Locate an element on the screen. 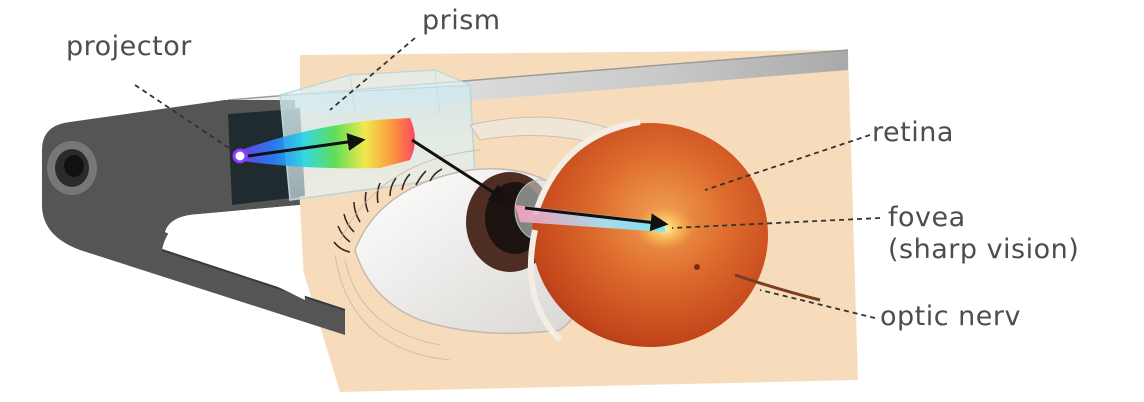 The height and width of the screenshot is (402, 1144). fovea-leader is located at coordinates (776, 223).